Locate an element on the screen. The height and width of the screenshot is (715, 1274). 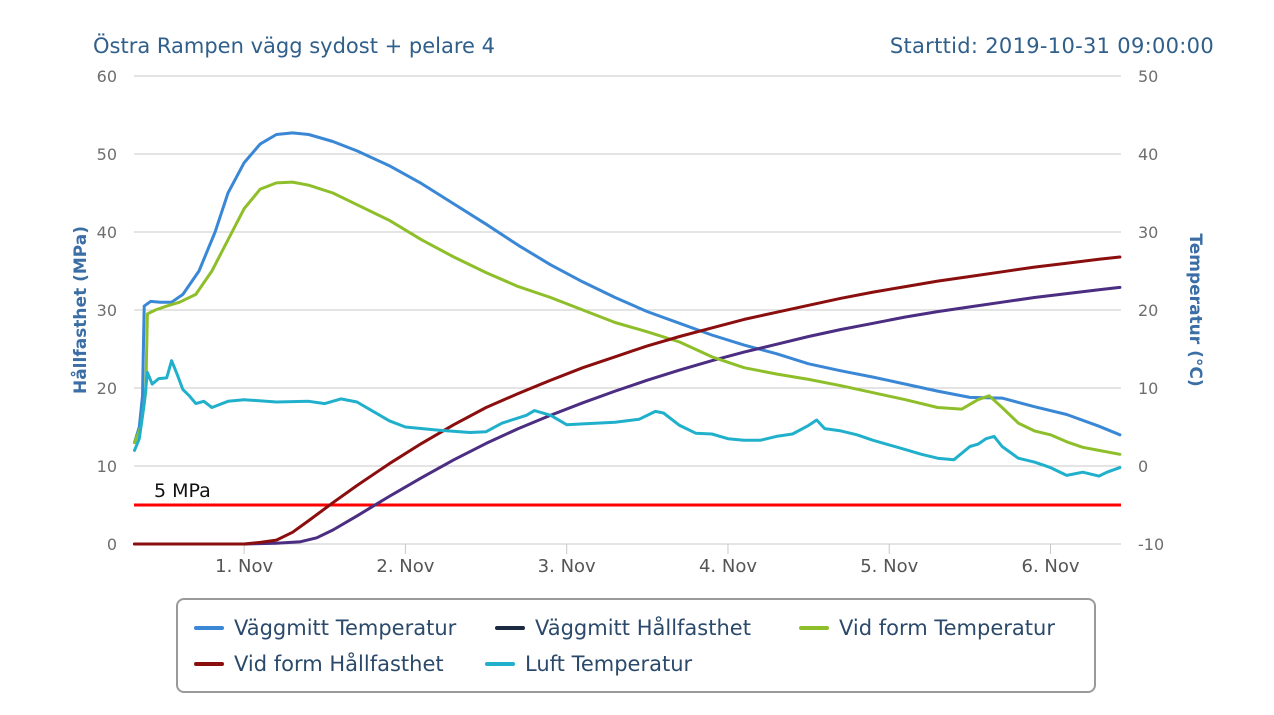
right-axis-title: Temperatur (°C) is located at coordinates (1195, 309).